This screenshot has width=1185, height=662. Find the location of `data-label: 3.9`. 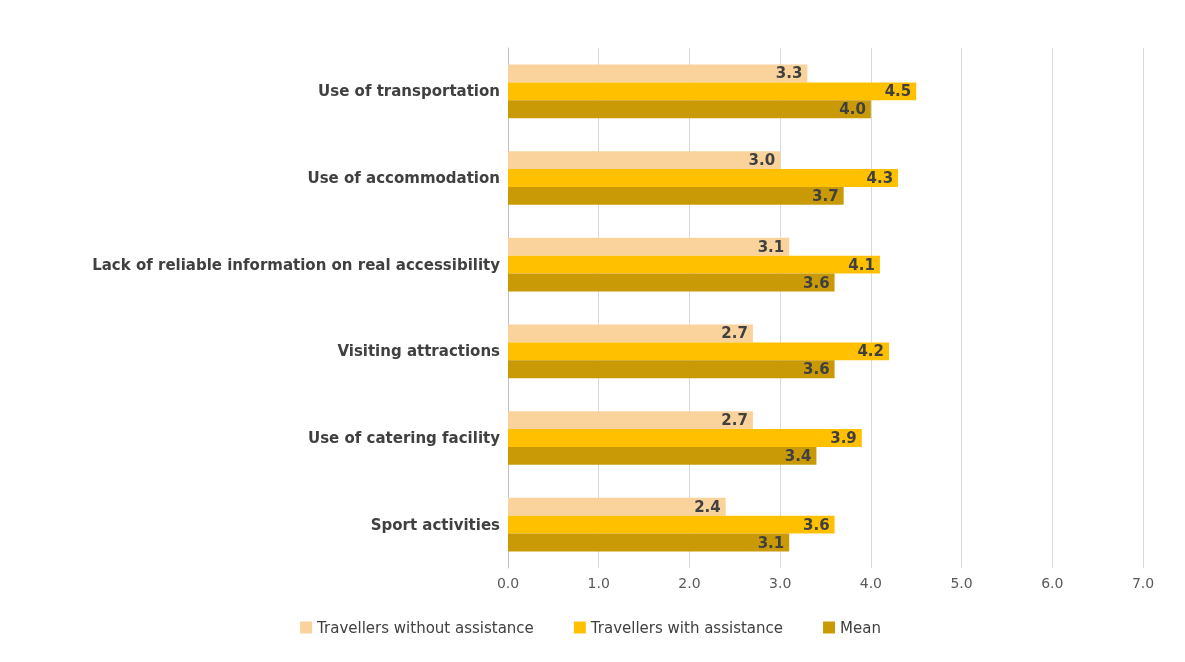

data-label: 3.9 is located at coordinates (843, 438).